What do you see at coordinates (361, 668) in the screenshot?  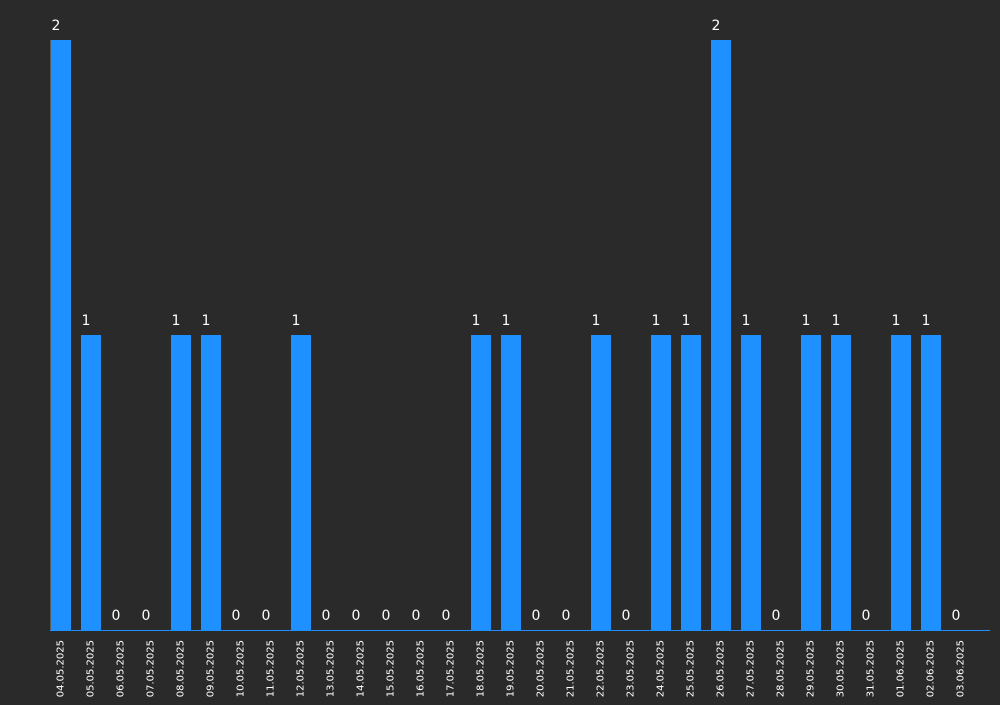 I see `x-tick-label-14.05.2025: 14.05.2025` at bounding box center [361, 668].